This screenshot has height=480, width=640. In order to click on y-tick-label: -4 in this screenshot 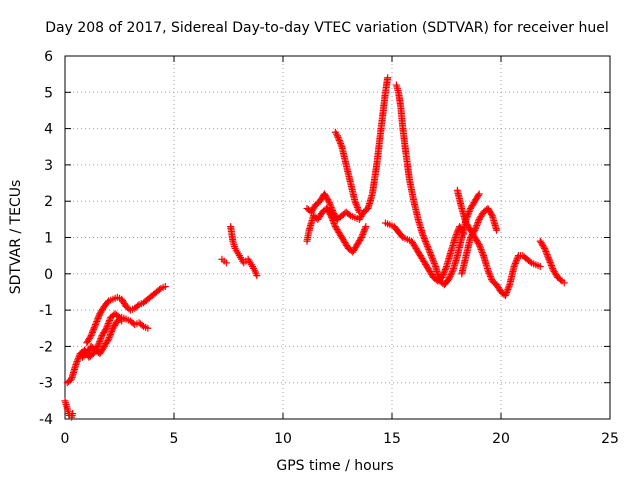, I will do `click(46, 420)`.